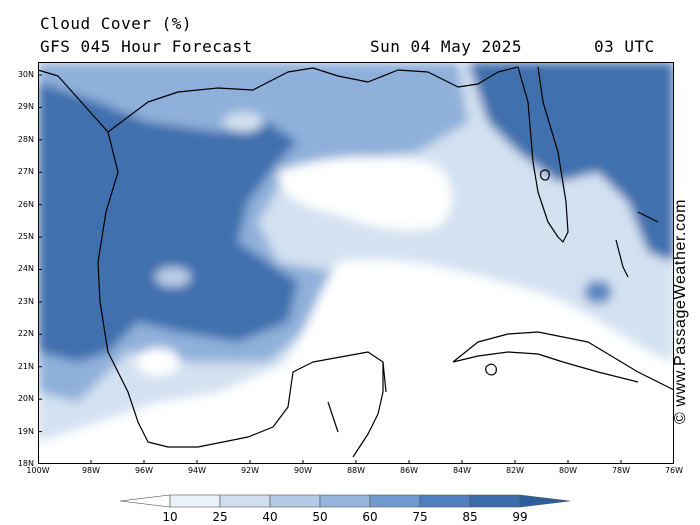  I want to click on lake-okeechobee-outline, so click(544, 175).